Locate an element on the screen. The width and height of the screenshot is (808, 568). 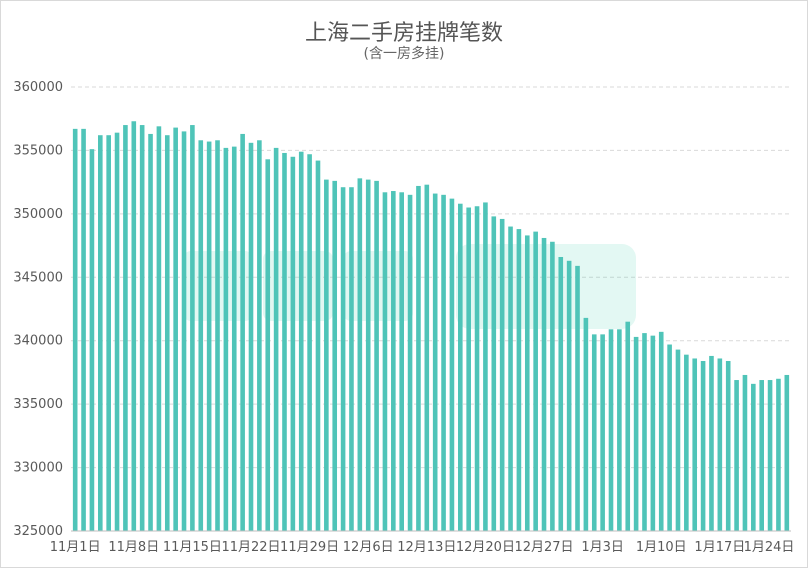
chart-subtitle: (含一房多挂) is located at coordinates (404, 54).